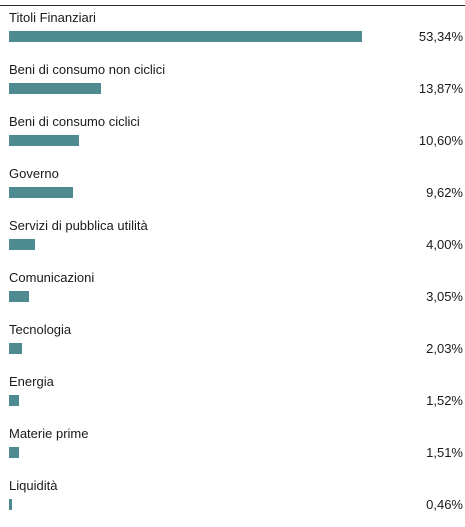 This screenshot has width=465, height=527. I want to click on category-label: Materie prime, so click(49, 433).